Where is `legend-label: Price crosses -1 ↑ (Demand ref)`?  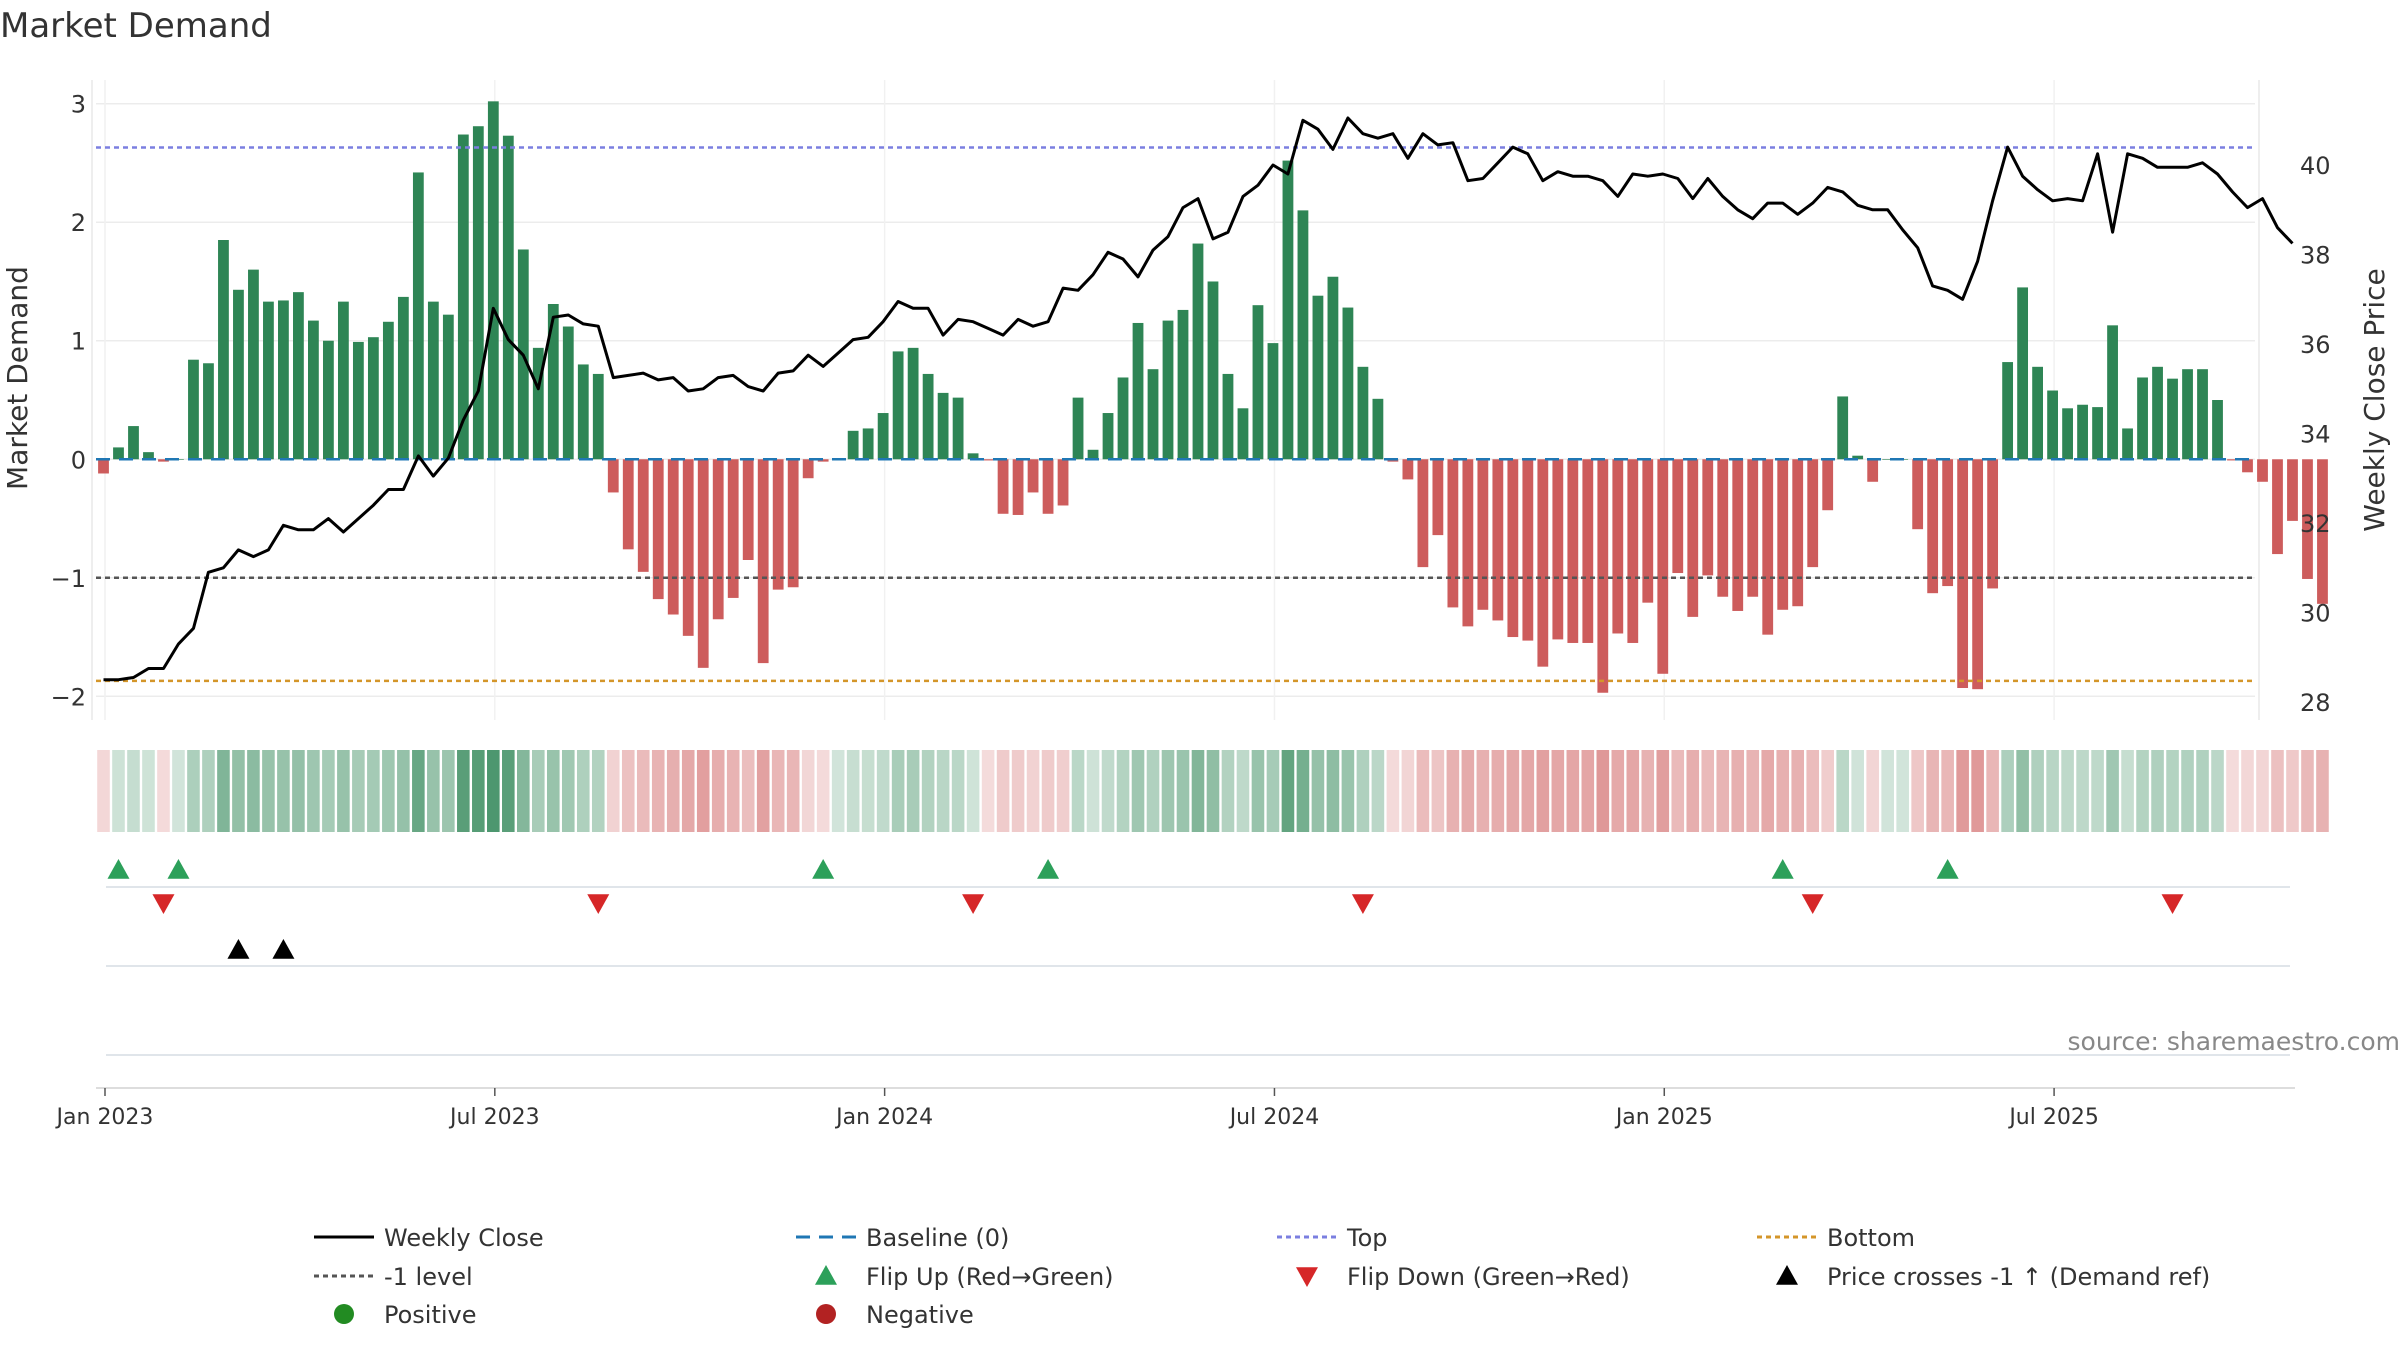
legend-label: Price crosses -1 ↑ (Demand ref) is located at coordinates (2018, 1277).